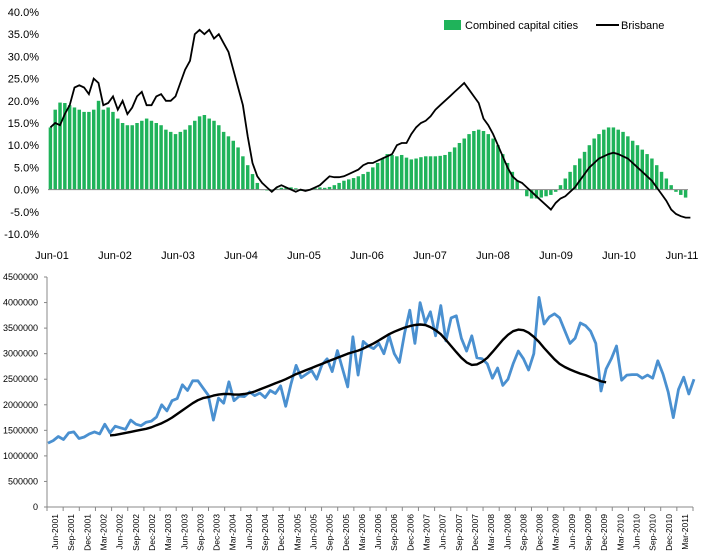  I want to click on bottom-y-tick-label: 4000000, so click(20, 303).